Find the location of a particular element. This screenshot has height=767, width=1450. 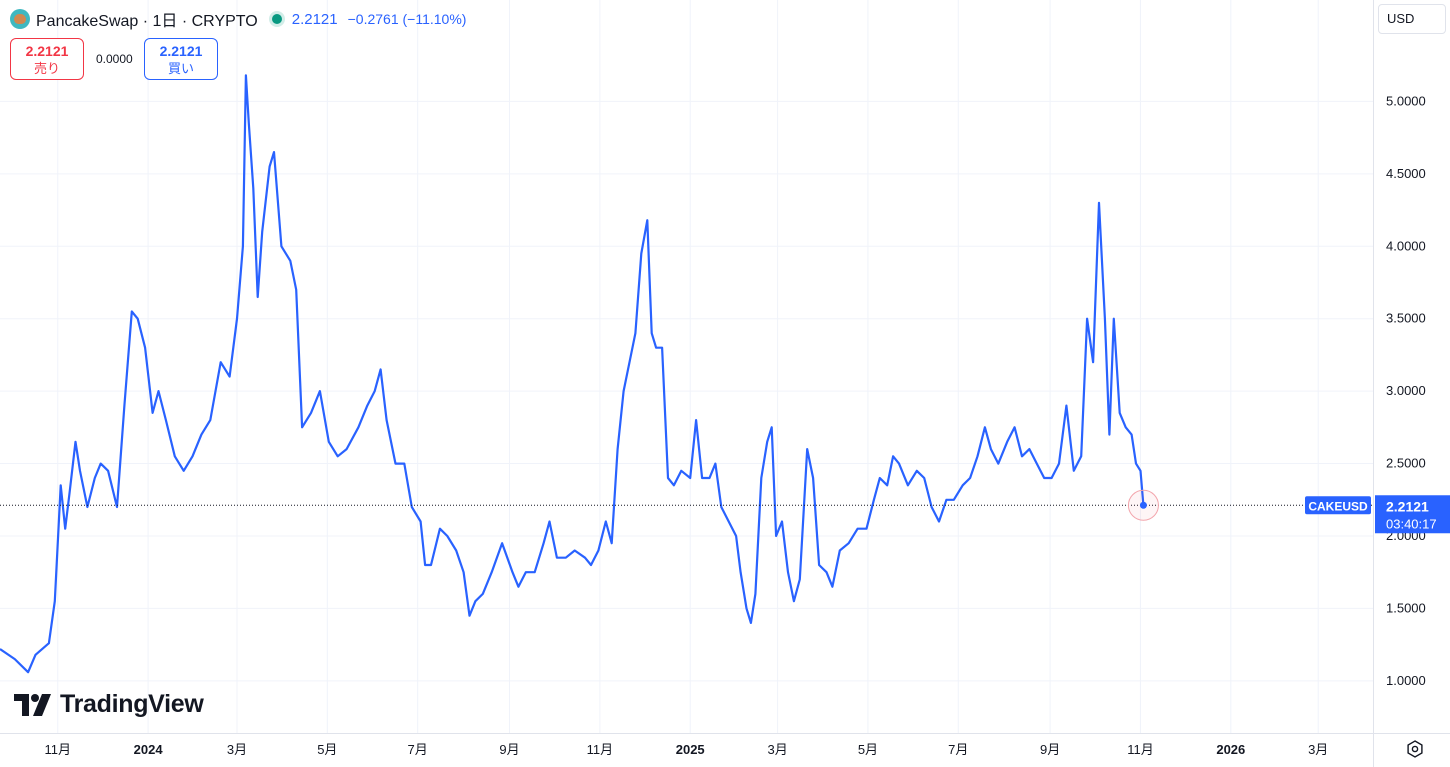

settings-gear-icon is located at coordinates (1415, 749).